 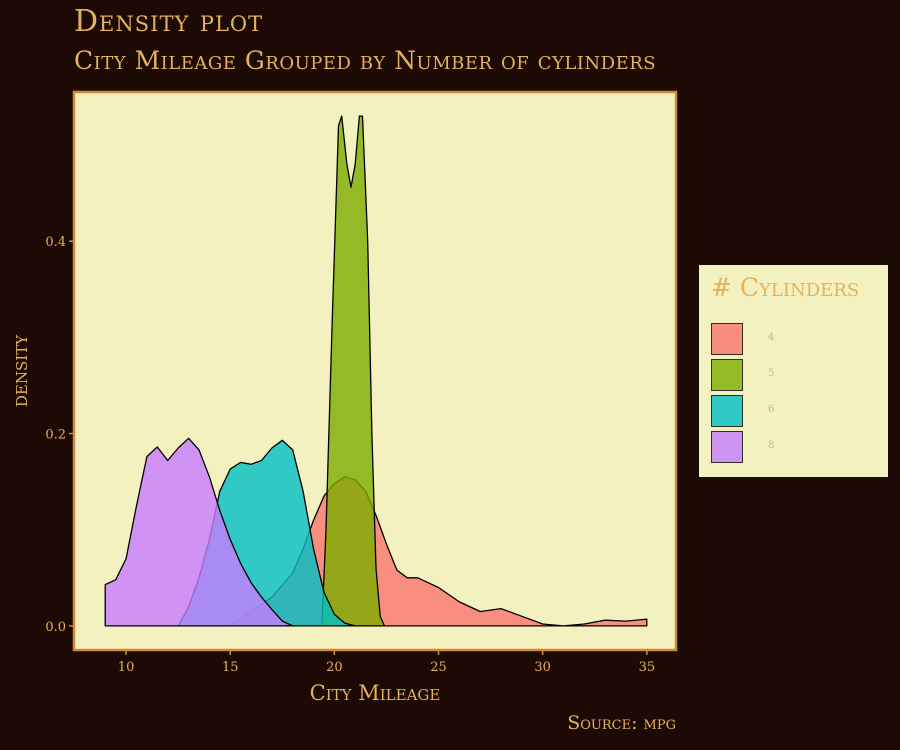 I want to click on x-tick-label: 25, so click(x=438, y=667).